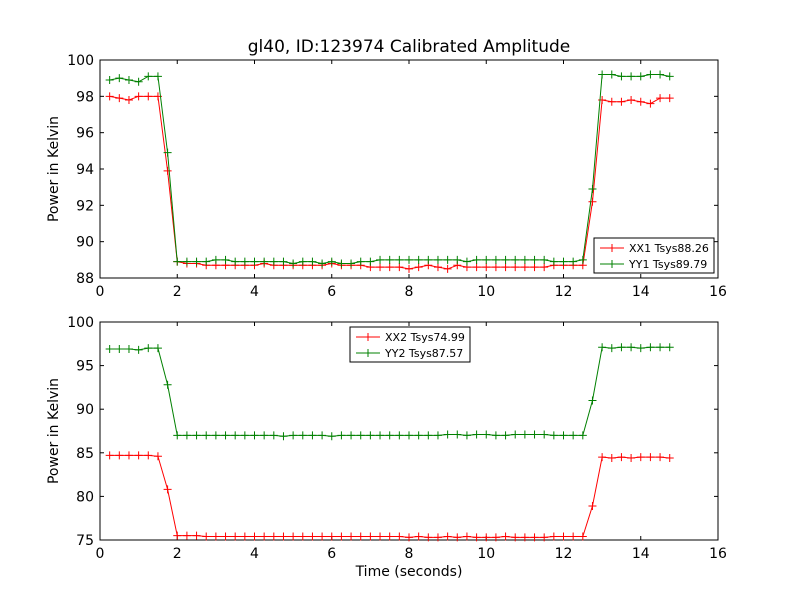 The image size is (800, 604). Describe the element at coordinates (425, 337) in the screenshot. I see `legend-label: XX2 Tsys74.99` at that location.